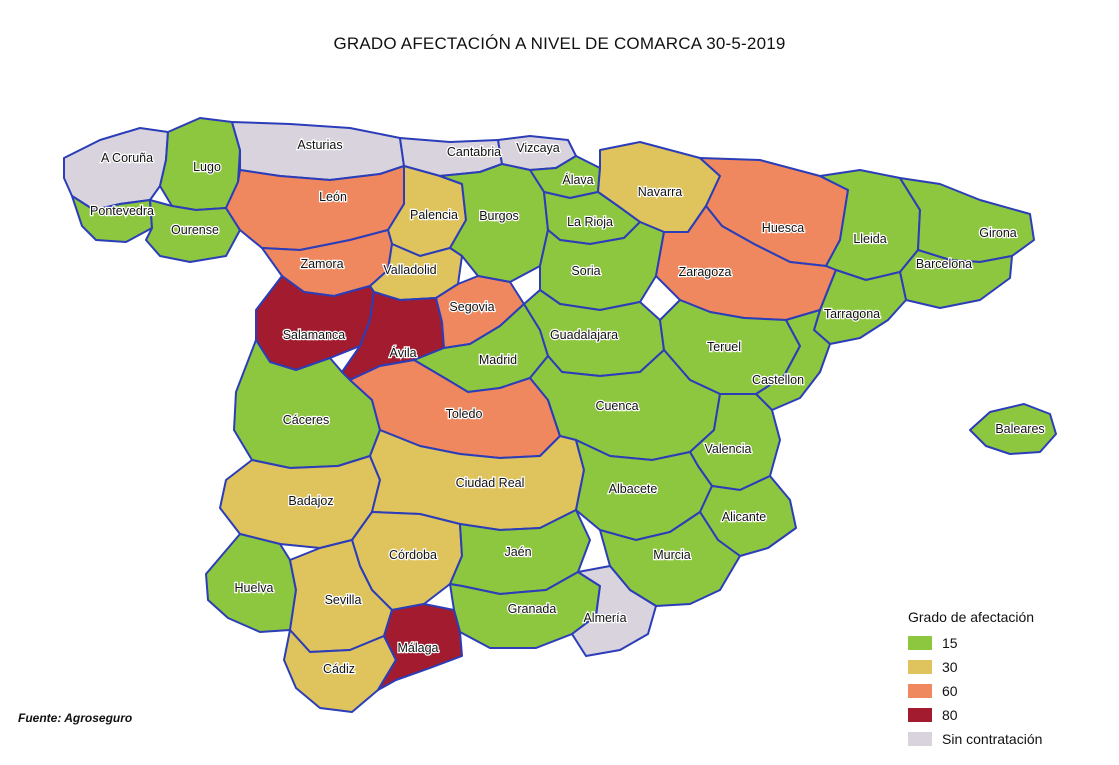 This screenshot has height=765, width=1119. What do you see at coordinates (471, 307) in the screenshot?
I see `province-label-segovia: Segovia` at bounding box center [471, 307].